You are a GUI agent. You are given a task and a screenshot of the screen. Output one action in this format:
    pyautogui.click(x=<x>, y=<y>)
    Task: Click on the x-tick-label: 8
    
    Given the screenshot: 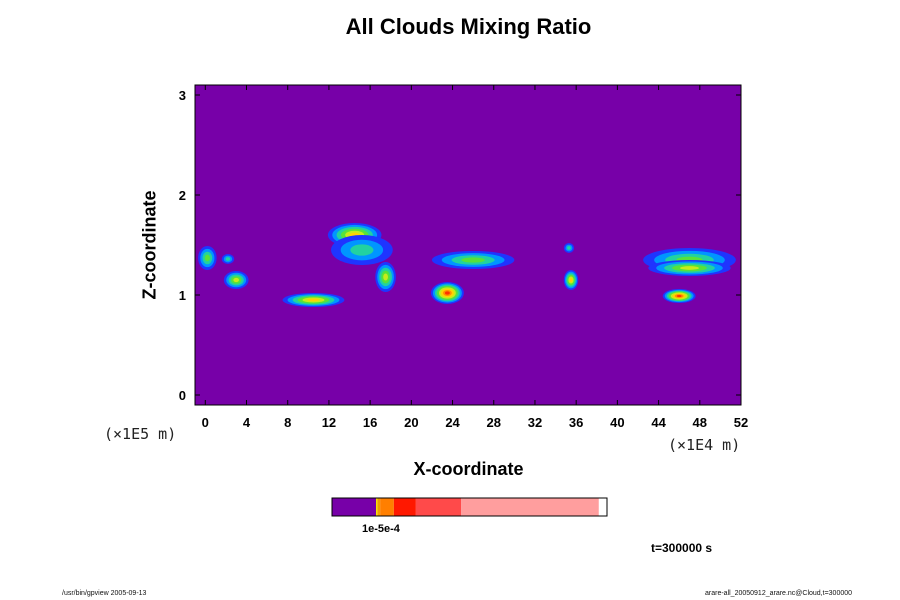 What is the action you would take?
    pyautogui.click(x=287, y=422)
    